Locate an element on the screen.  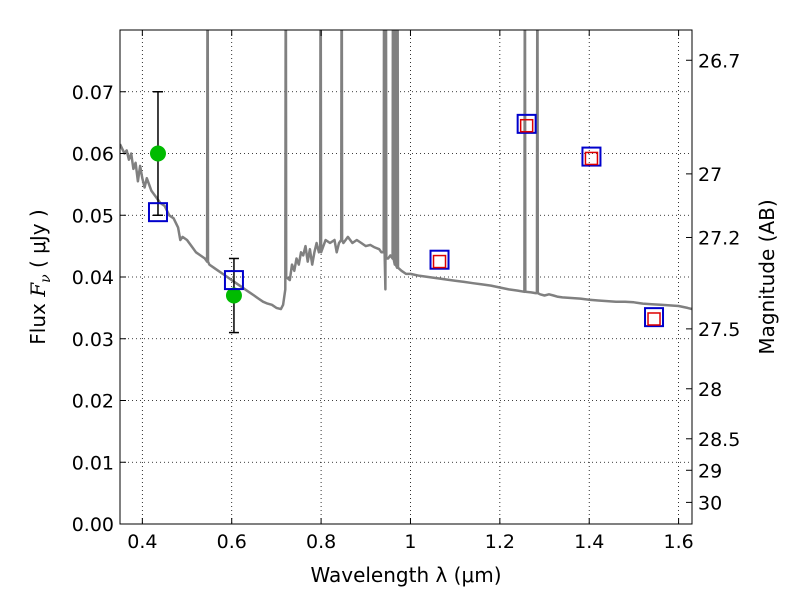
y-axis-title-subscript: ν is located at coordinates (46, 278).